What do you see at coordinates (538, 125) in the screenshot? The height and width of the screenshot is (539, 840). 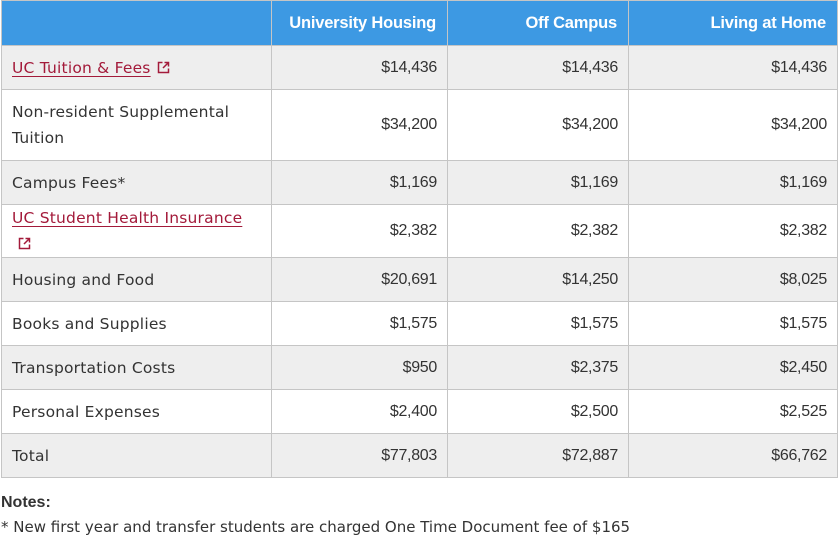 I see `value-cell-off-campus: $34,200` at bounding box center [538, 125].